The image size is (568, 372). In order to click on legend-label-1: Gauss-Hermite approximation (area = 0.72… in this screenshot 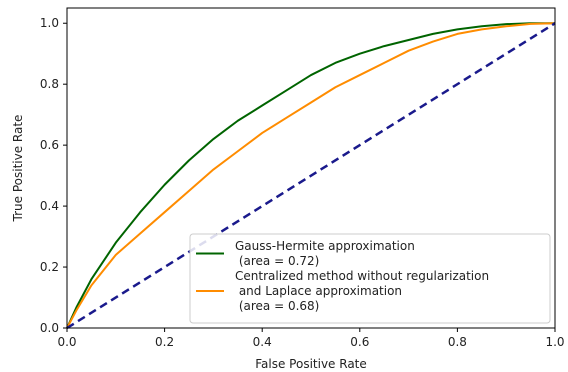, I will do `click(325, 253)`.